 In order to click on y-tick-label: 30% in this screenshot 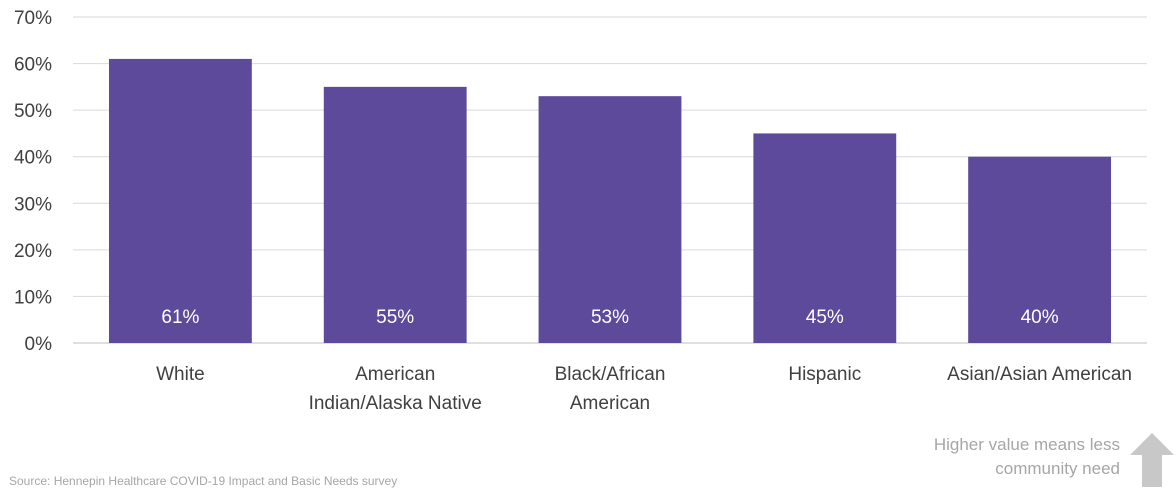, I will do `click(33, 204)`.